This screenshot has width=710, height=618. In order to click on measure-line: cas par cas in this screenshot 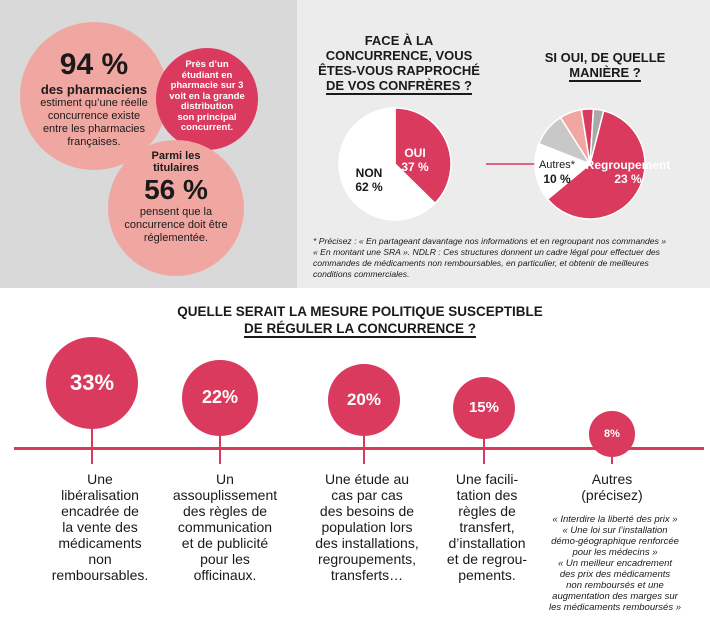, I will do `click(367, 495)`.